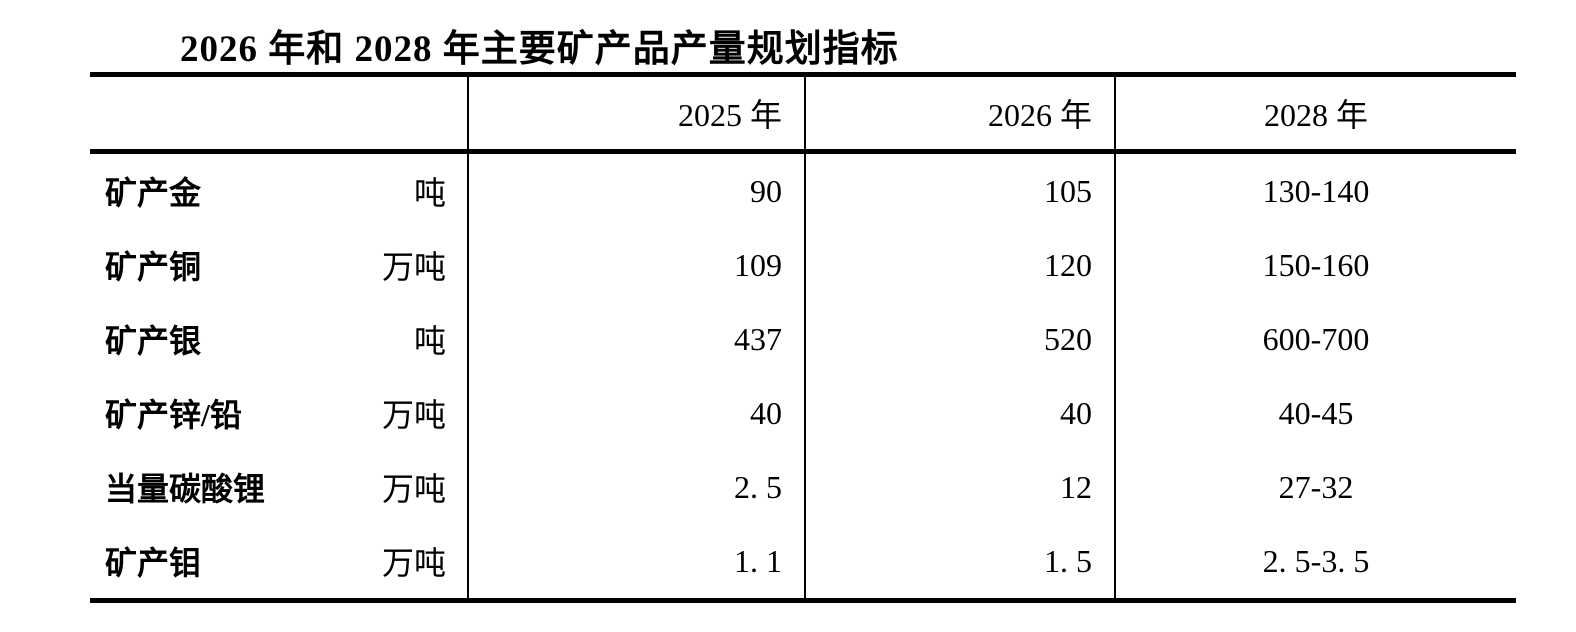  What do you see at coordinates (1315, 487) in the screenshot?
I see `value-2028: 27-32` at bounding box center [1315, 487].